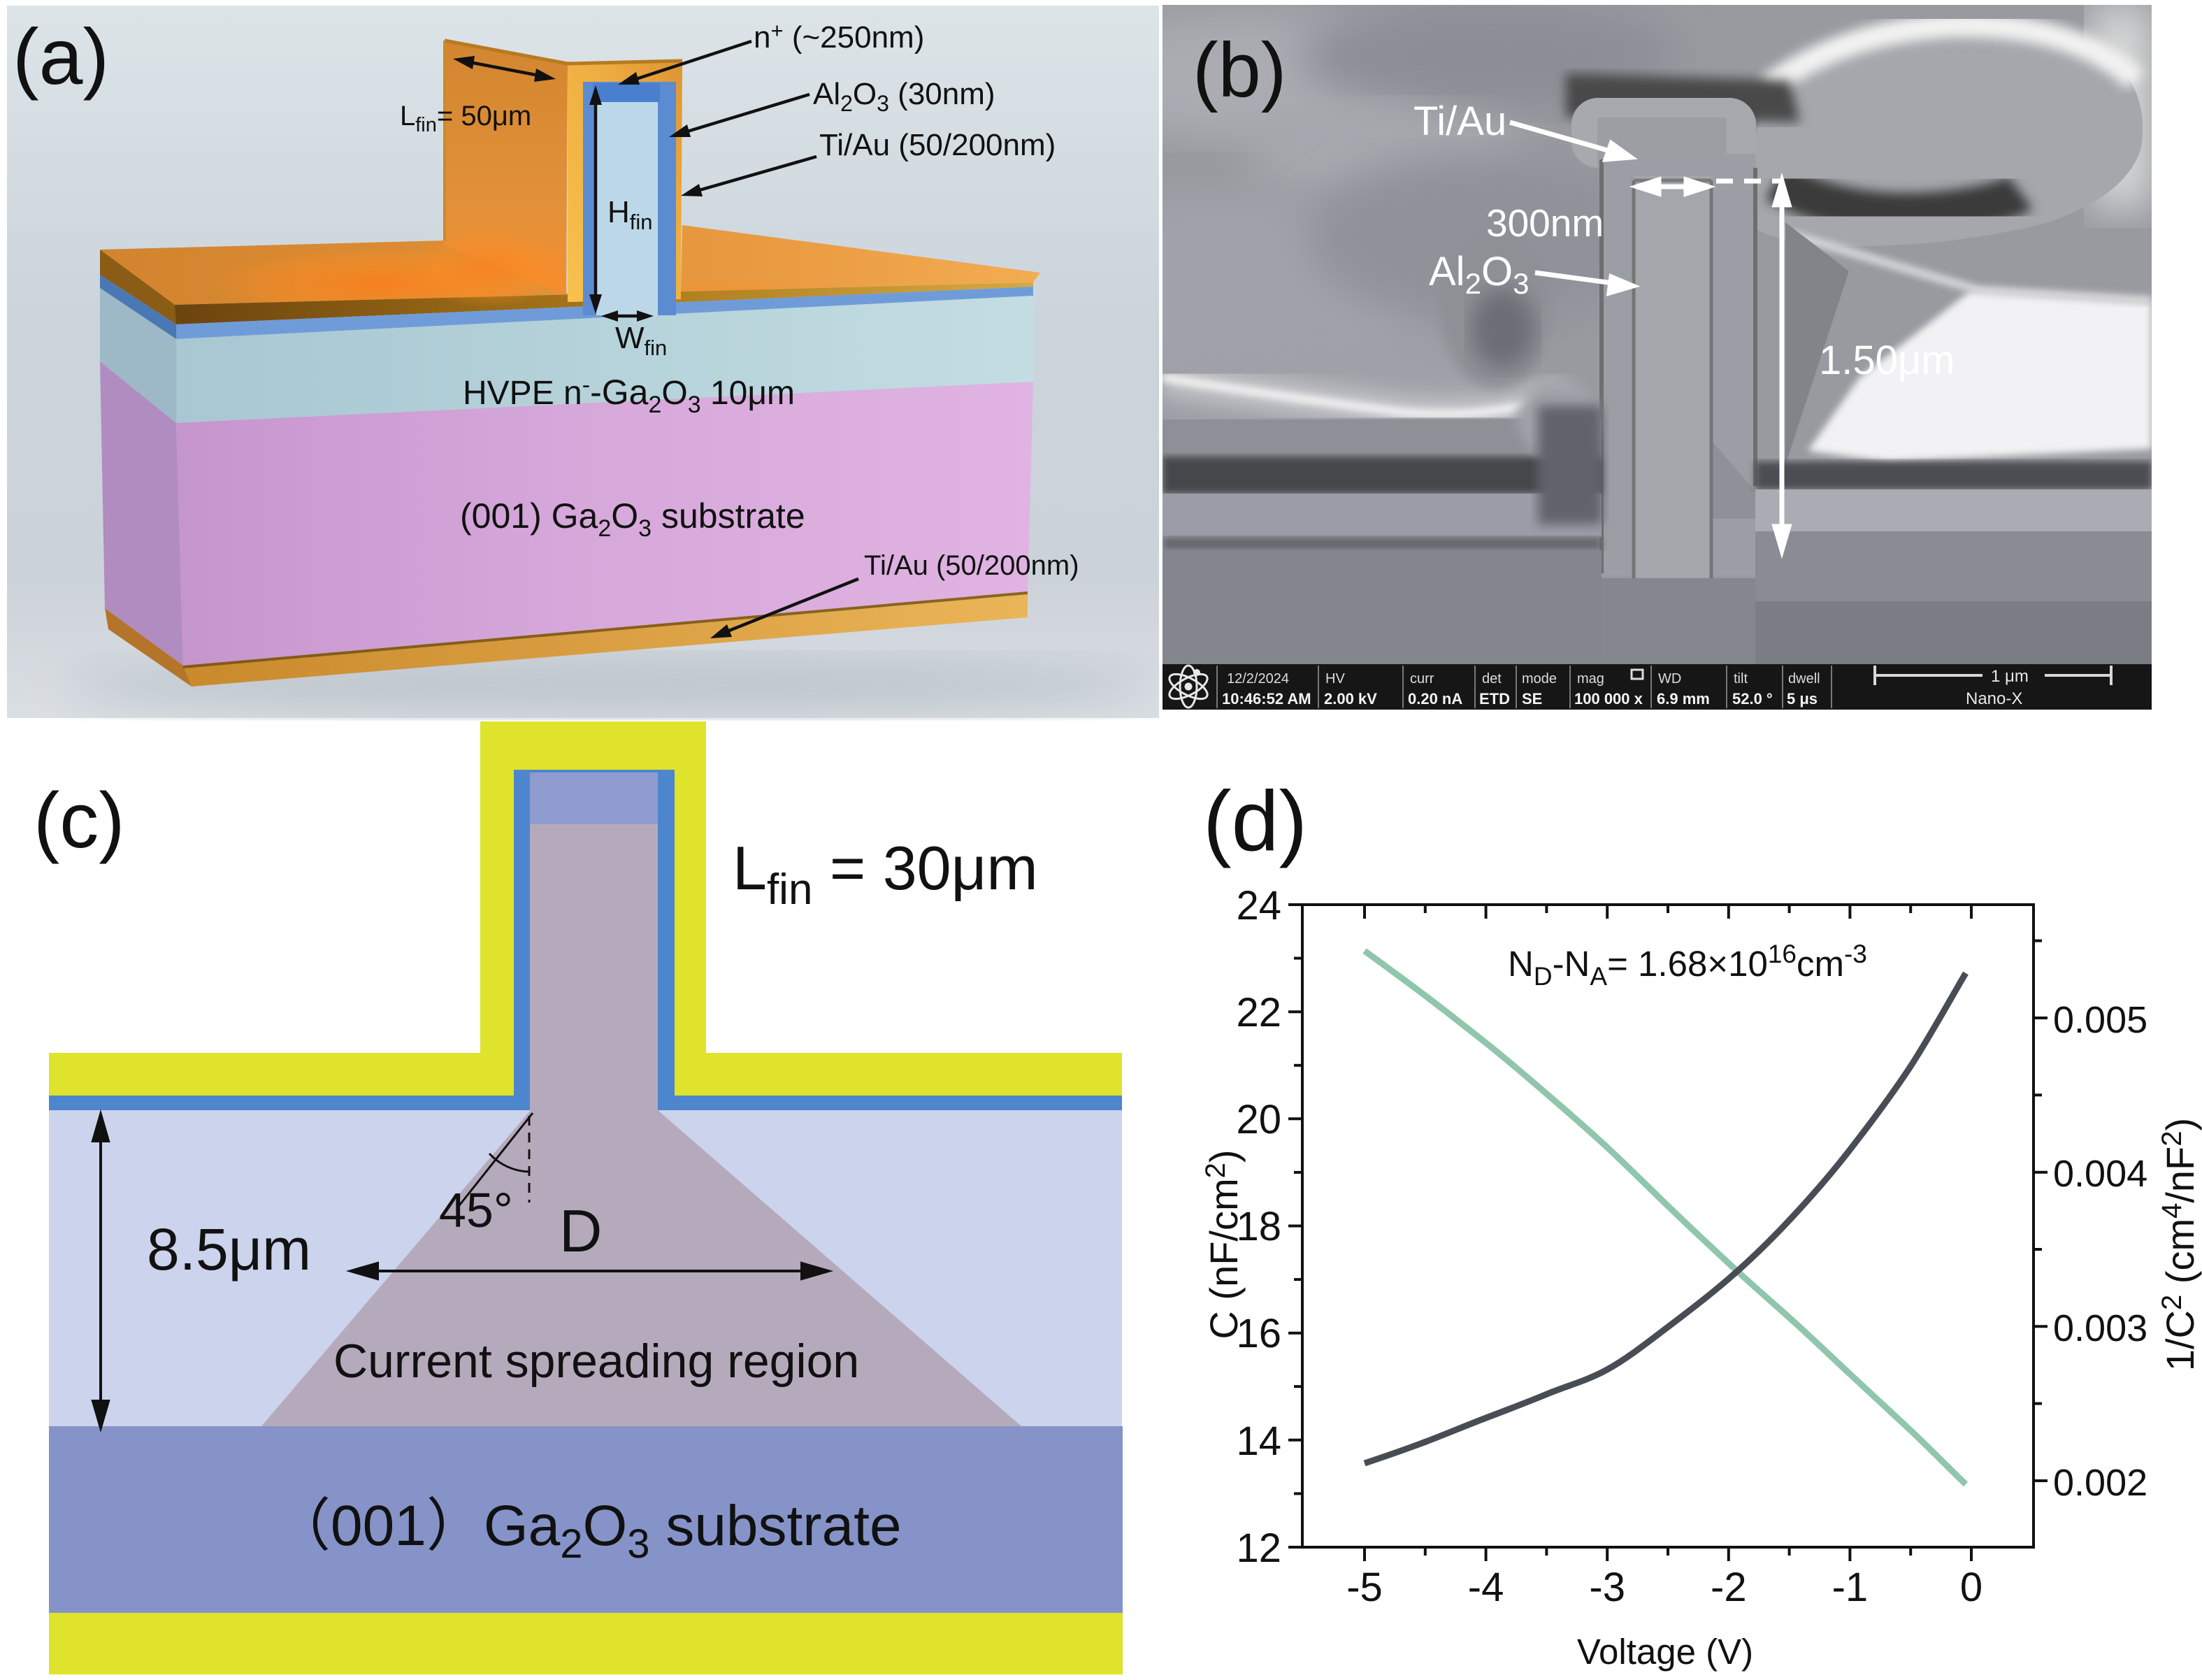 The width and height of the screenshot is (2202, 1680). Describe the element at coordinates (1608, 699) in the screenshot. I see `svg-text: 100 000 x` at that location.